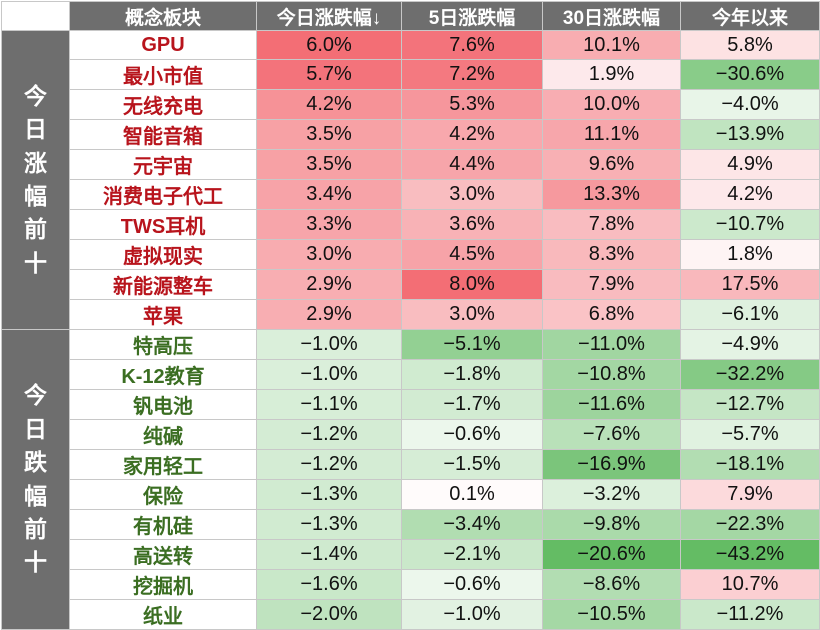 This screenshot has width=820, height=630. I want to click on sector-name: 高送转, so click(163, 554).